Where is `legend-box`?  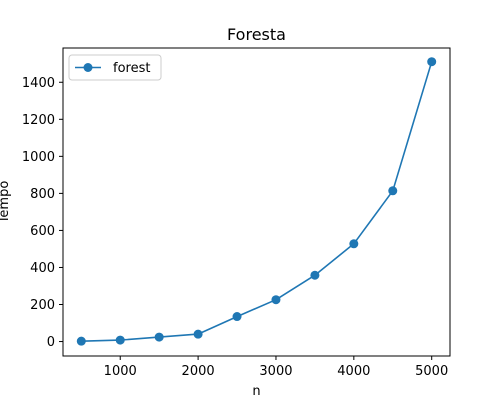 legend-box is located at coordinates (115, 67).